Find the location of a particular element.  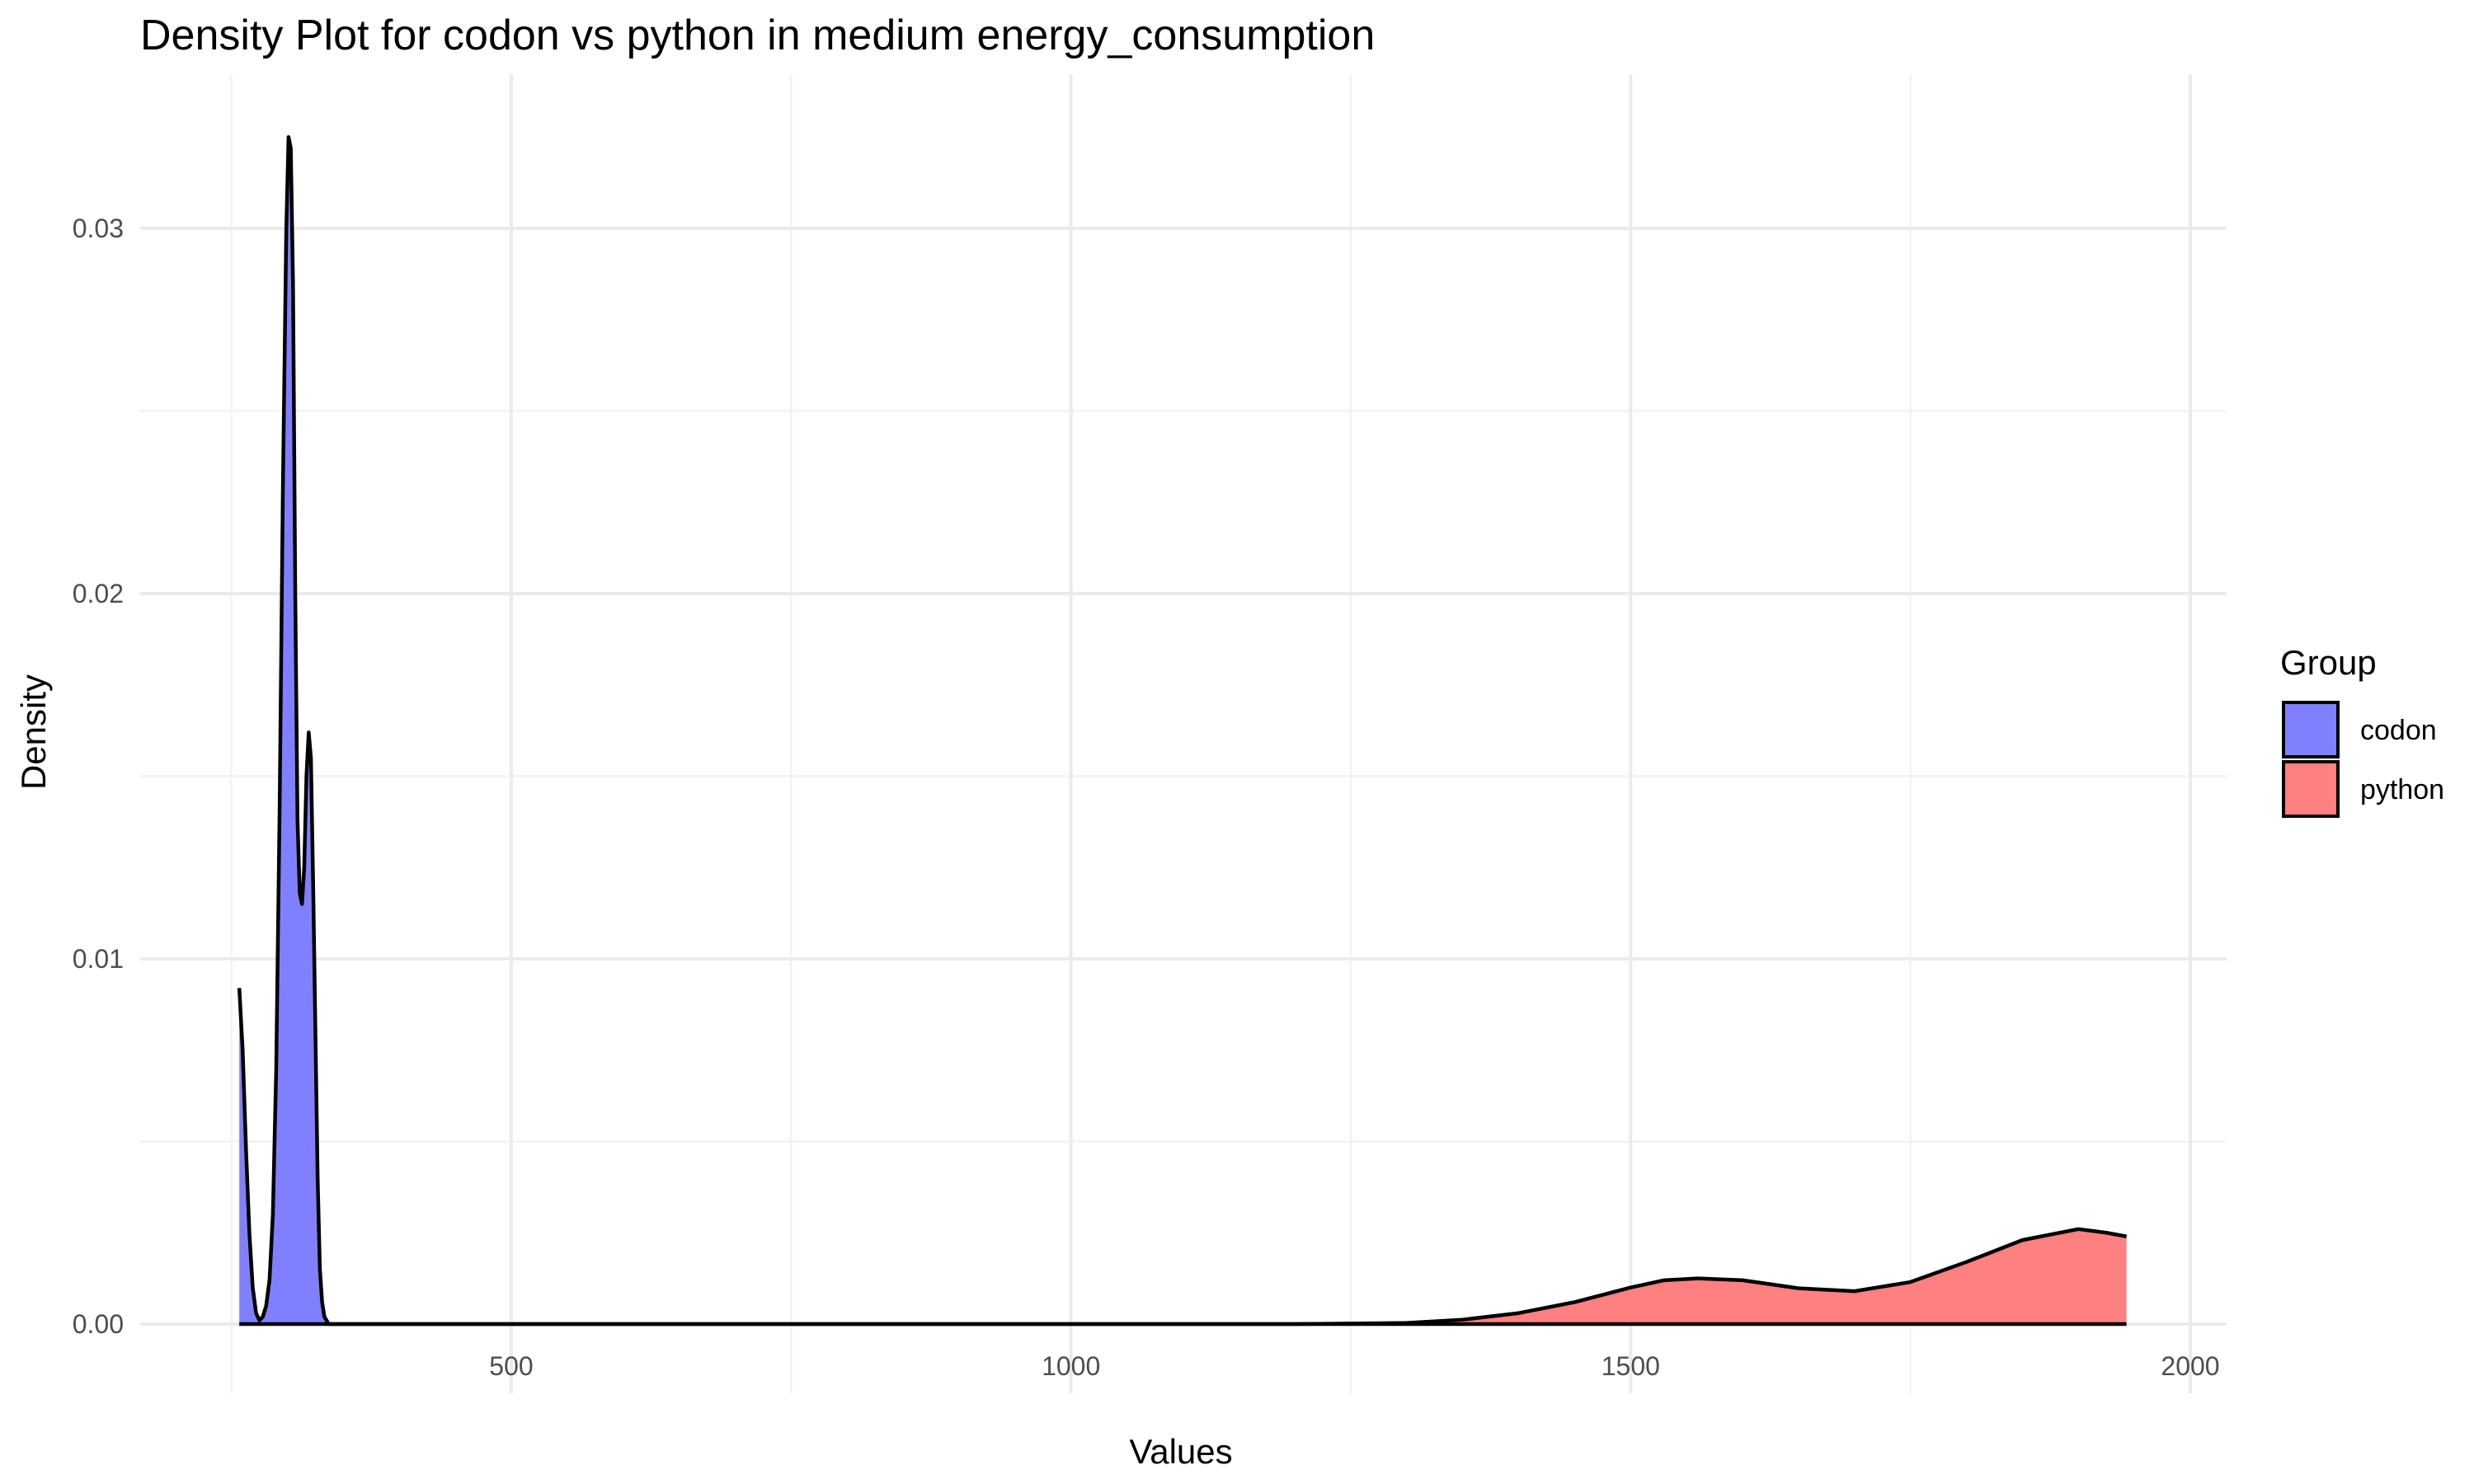

y-axis-ticks: 0.00 0.01 0.02 0.03 is located at coordinates (98, 776).